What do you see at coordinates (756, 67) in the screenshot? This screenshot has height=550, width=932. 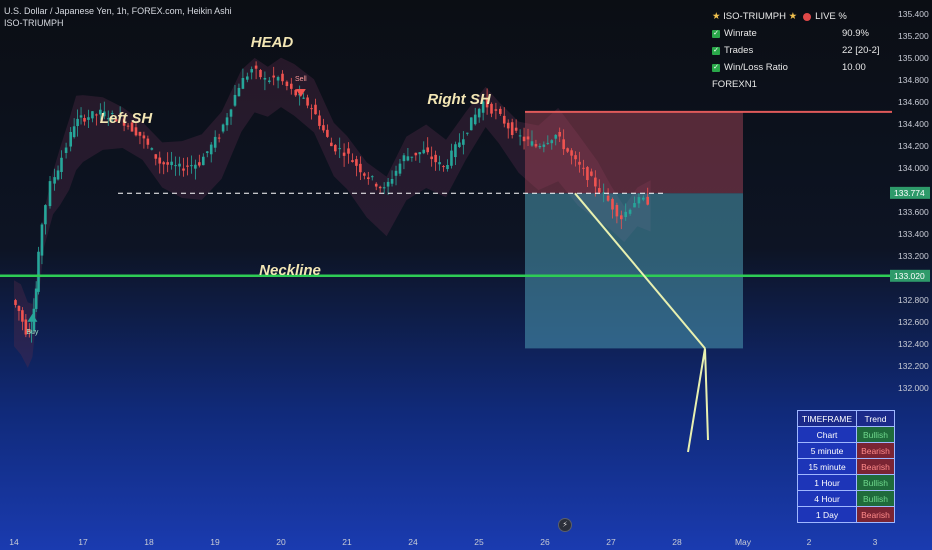 I see `stats-label: Win/Loss Ratio` at bounding box center [756, 67].